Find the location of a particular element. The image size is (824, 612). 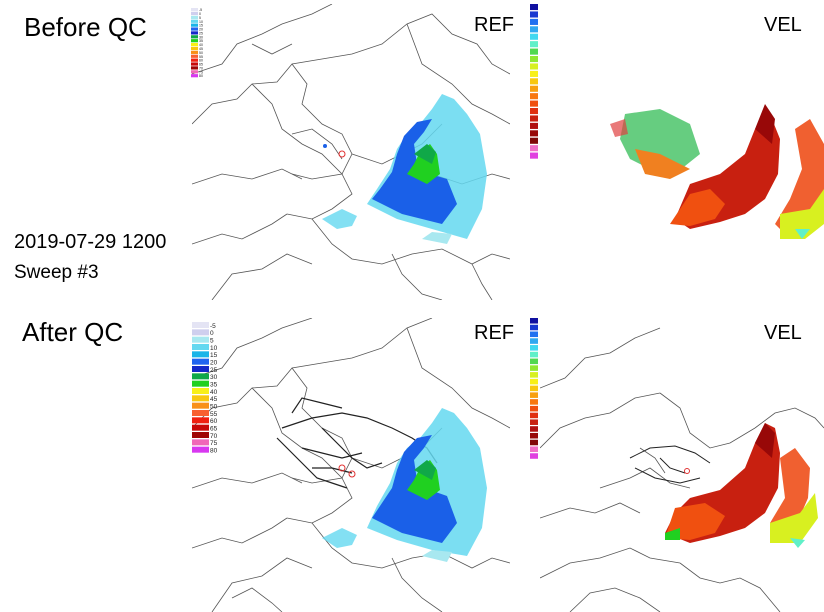

ref-title-before: REF is located at coordinates (494, 25).